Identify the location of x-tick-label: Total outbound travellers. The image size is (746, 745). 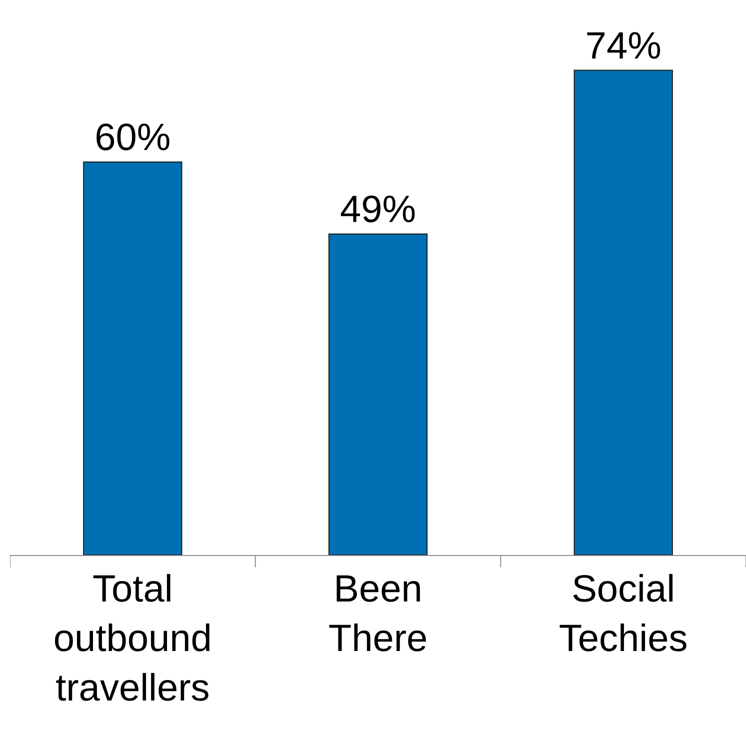
(132, 639).